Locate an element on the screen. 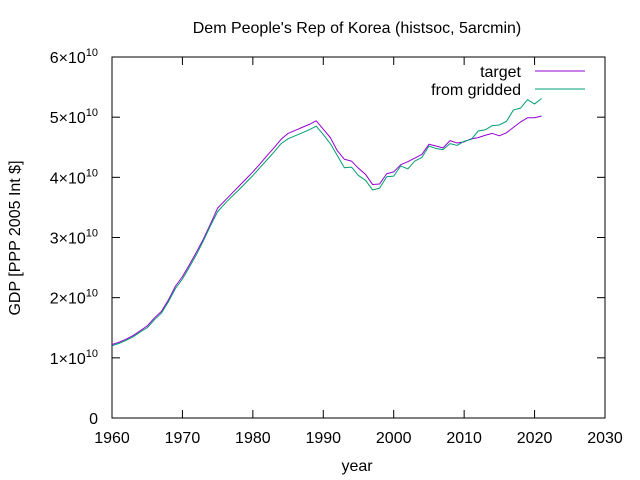  legend-label-target: target is located at coordinates (500, 72).